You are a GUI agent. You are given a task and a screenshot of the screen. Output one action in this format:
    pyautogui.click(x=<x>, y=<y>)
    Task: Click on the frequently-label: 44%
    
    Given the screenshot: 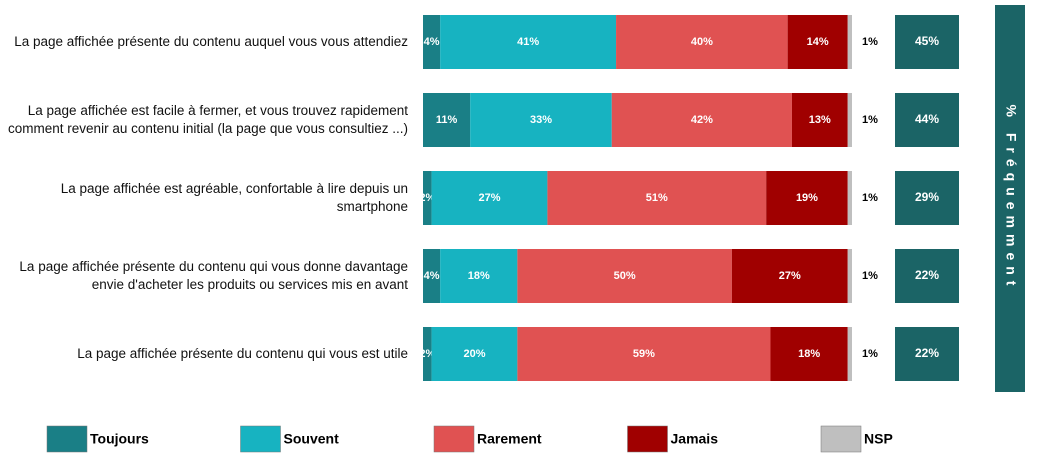 What is the action you would take?
    pyautogui.click(x=927, y=119)
    